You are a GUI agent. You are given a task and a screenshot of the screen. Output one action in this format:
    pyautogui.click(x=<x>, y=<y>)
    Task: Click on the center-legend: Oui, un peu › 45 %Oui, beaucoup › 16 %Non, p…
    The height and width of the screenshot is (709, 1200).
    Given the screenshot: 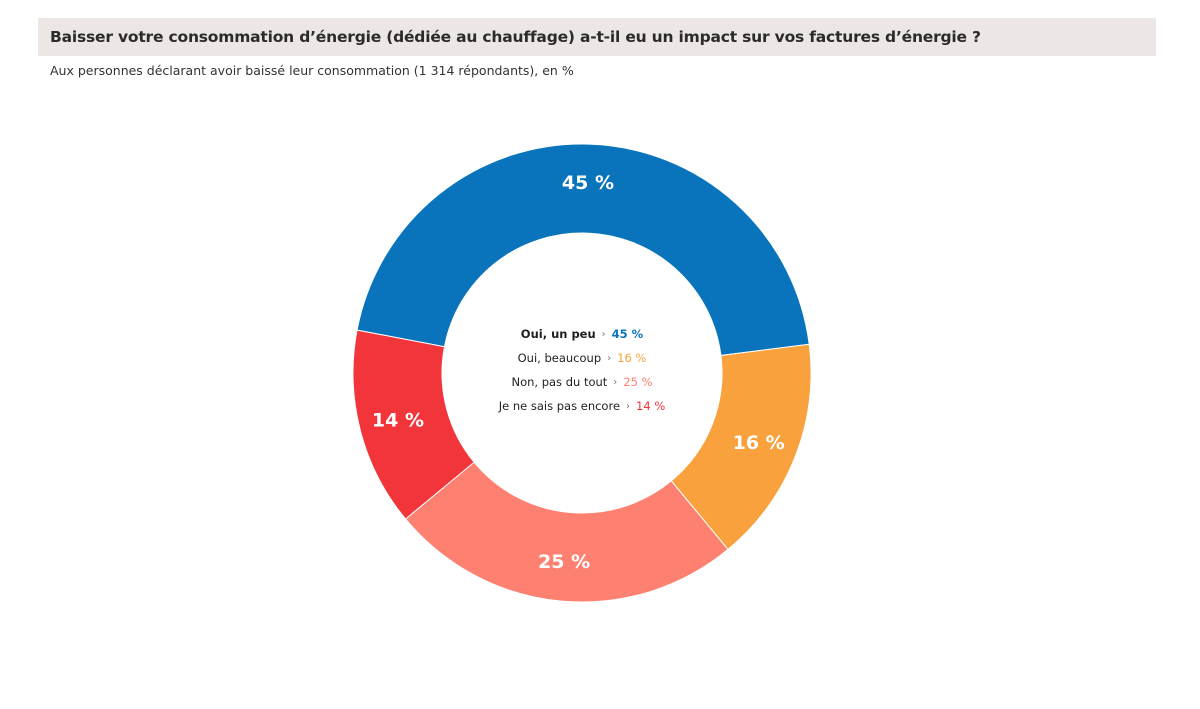 What is the action you would take?
    pyautogui.click(x=582, y=370)
    